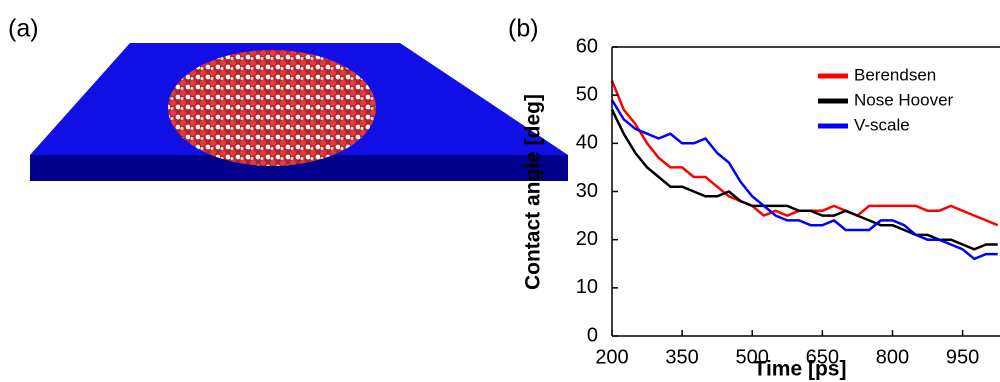 The height and width of the screenshot is (382, 1000). What do you see at coordinates (587, 287) in the screenshot?
I see `y-tick-label: 10` at bounding box center [587, 287].